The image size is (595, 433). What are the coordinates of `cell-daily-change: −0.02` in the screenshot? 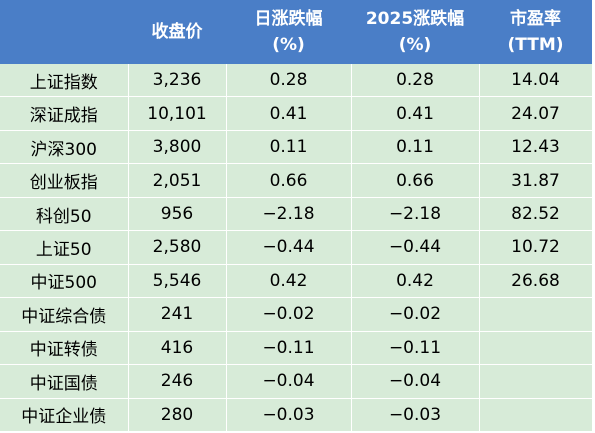 It's located at (289, 314).